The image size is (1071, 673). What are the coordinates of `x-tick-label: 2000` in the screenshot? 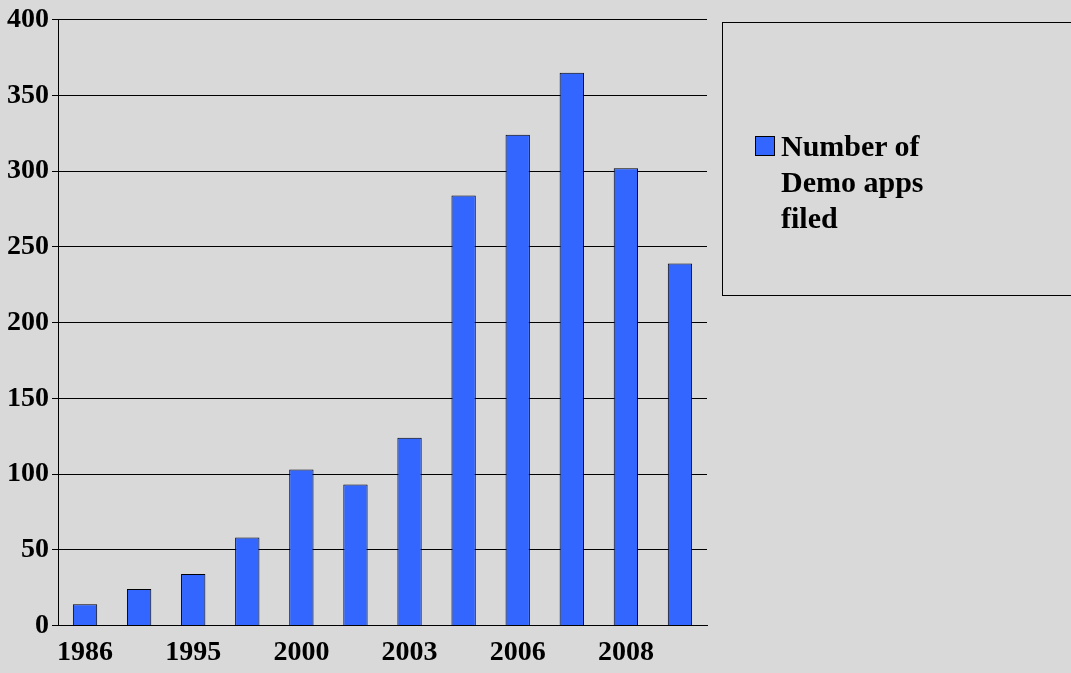 It's located at (301, 651).